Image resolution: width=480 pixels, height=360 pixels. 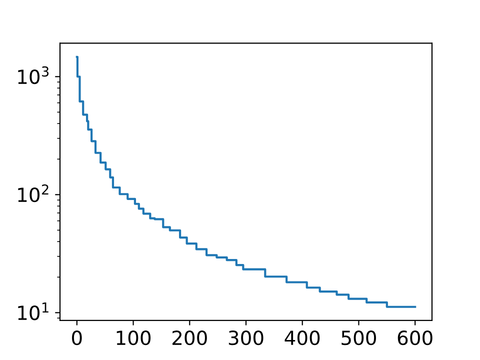 What do you see at coordinates (415, 338) in the screenshot?
I see `x-tick-label: 600` at bounding box center [415, 338].